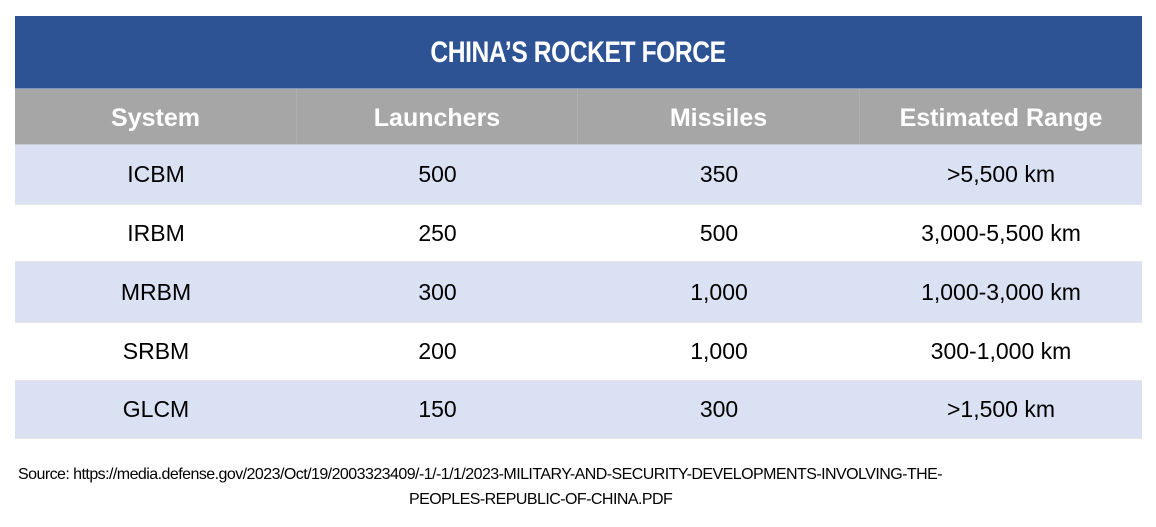 The width and height of the screenshot is (1156, 527). What do you see at coordinates (437, 174) in the screenshot?
I see `cell-launchers: 500` at bounding box center [437, 174].